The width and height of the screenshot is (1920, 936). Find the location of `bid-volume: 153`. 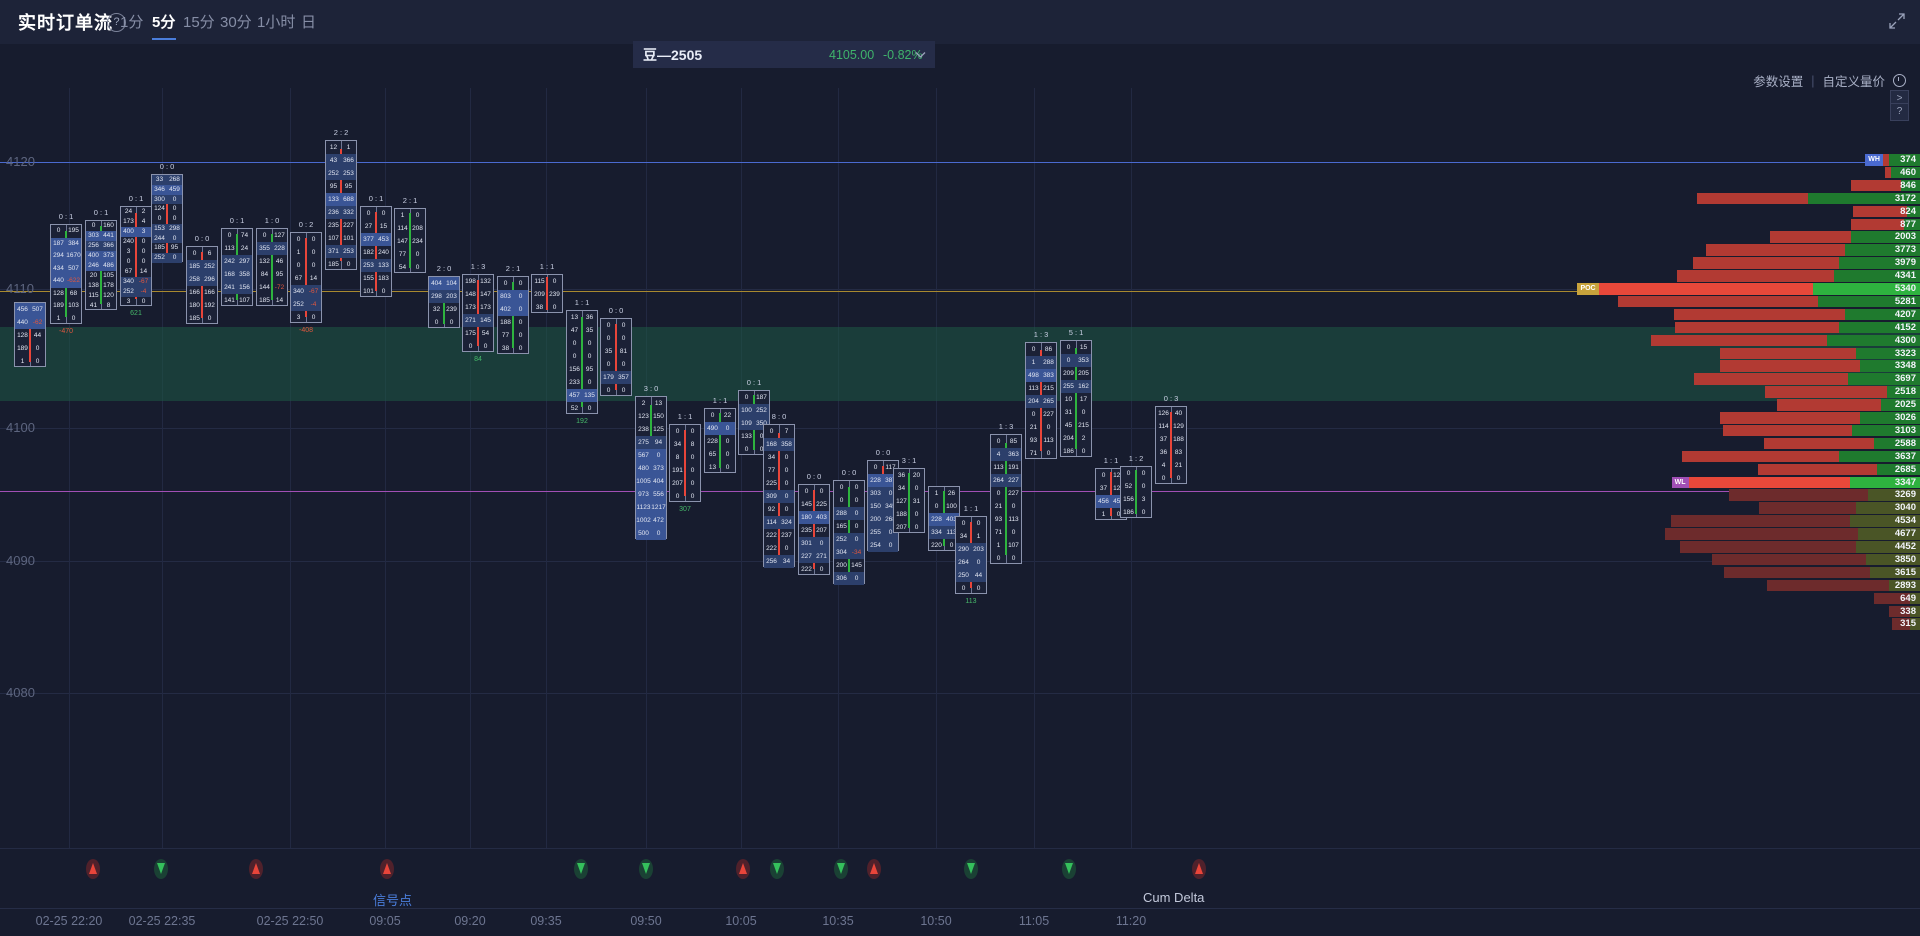

bid-volume: 153 is located at coordinates (159, 229).